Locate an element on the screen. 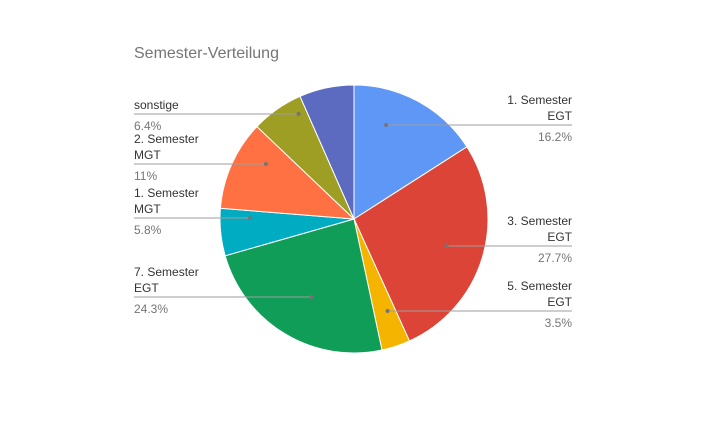 This screenshot has width=707, height=437. leader-dot-sonstige is located at coordinates (298, 114).